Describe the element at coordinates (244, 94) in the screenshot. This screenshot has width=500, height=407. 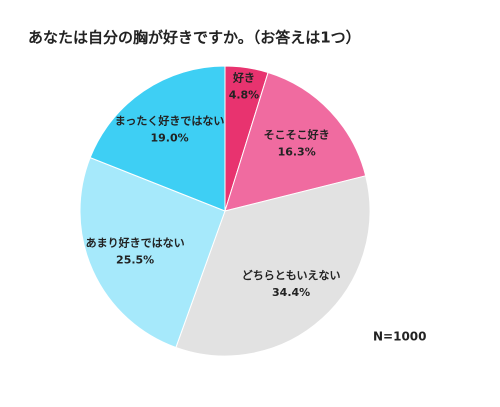
I see `value-label: 4.8%` at that location.